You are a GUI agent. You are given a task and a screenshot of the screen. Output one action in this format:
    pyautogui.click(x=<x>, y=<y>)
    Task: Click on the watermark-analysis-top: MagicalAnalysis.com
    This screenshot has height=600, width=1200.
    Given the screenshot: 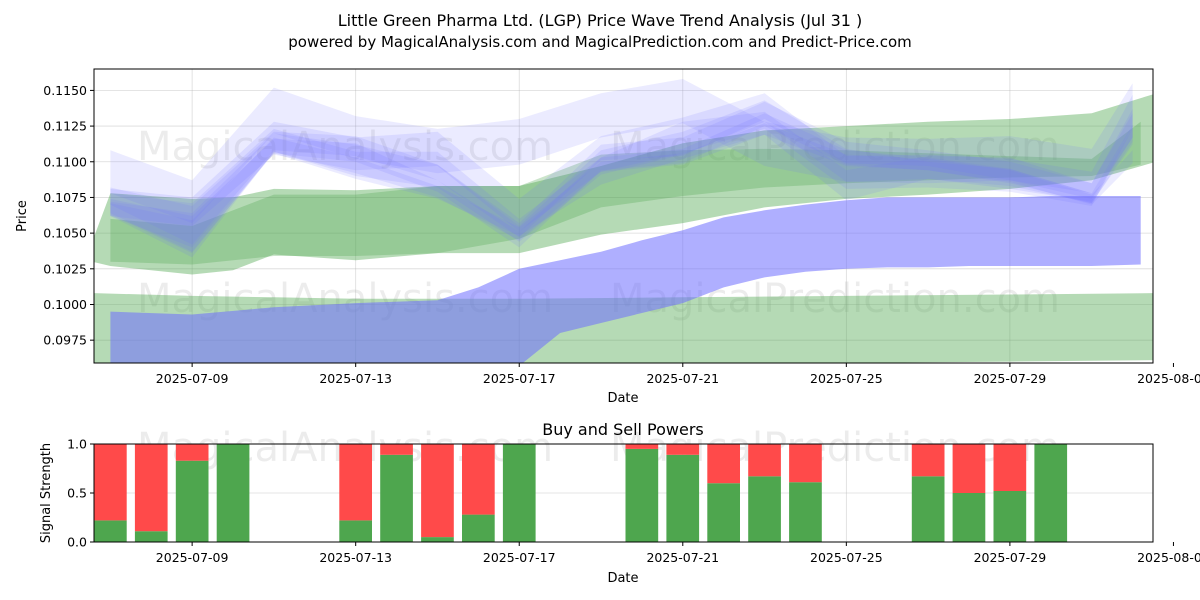 What is the action you would take?
    pyautogui.click(x=345, y=147)
    